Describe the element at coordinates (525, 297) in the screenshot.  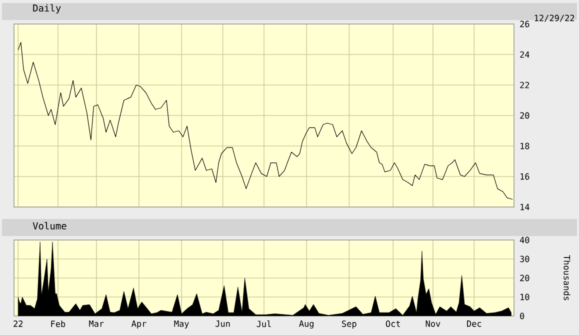
I see `y-tick-label: 10` at that location.